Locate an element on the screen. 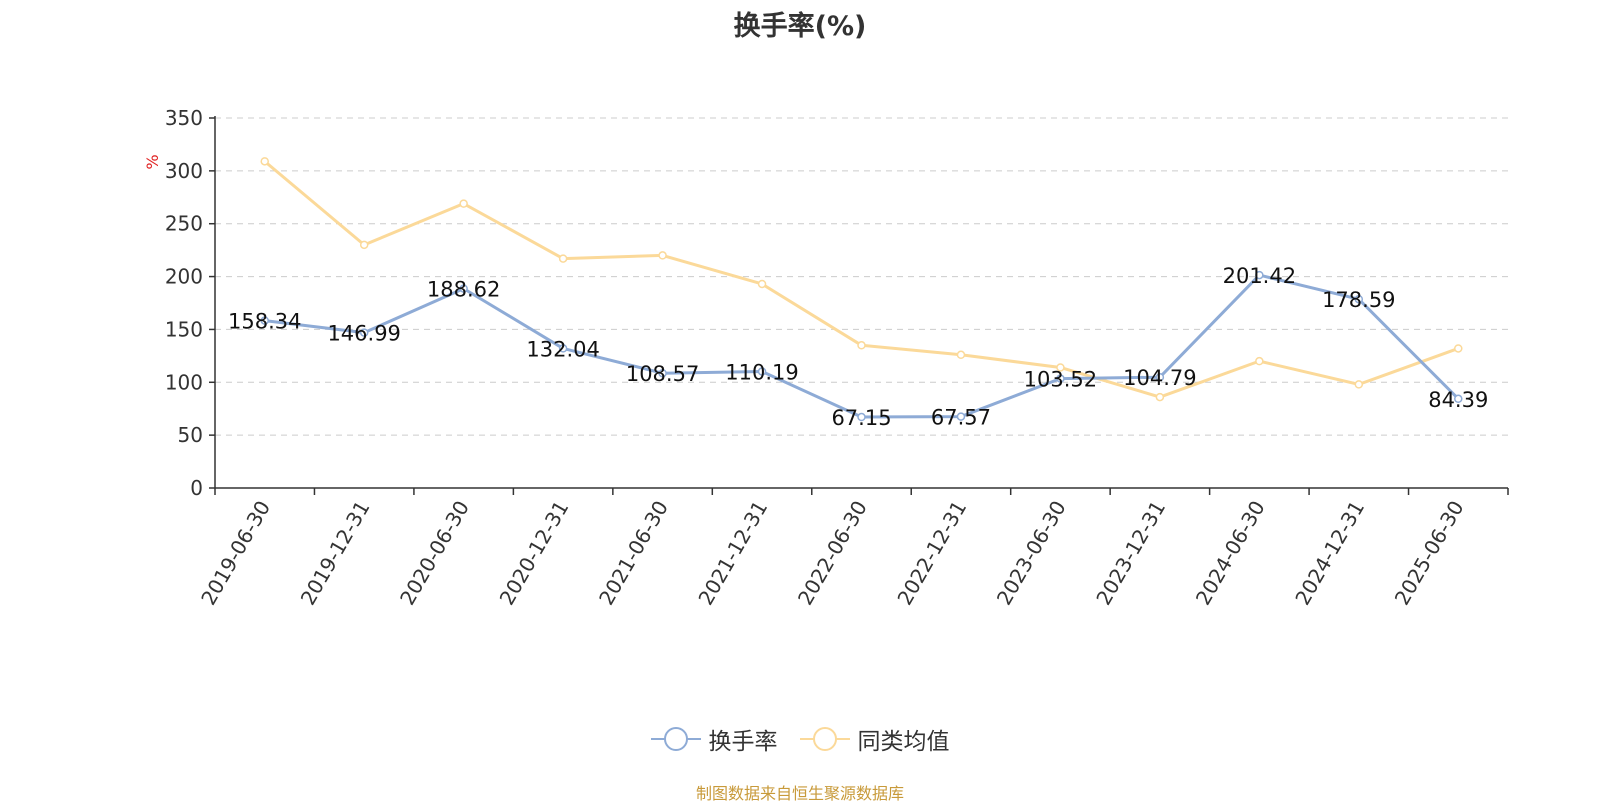 The image size is (1600, 804). x-tick-label-2020-06-30: 2020-06-30 is located at coordinates (434, 553).